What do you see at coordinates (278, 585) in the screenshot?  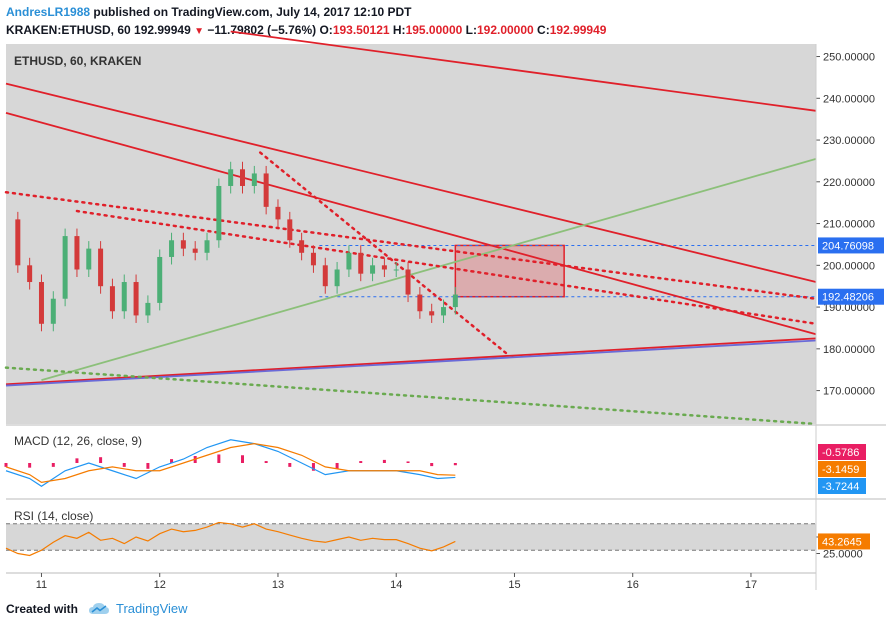 I see `x-tick-label: 13` at bounding box center [278, 585].